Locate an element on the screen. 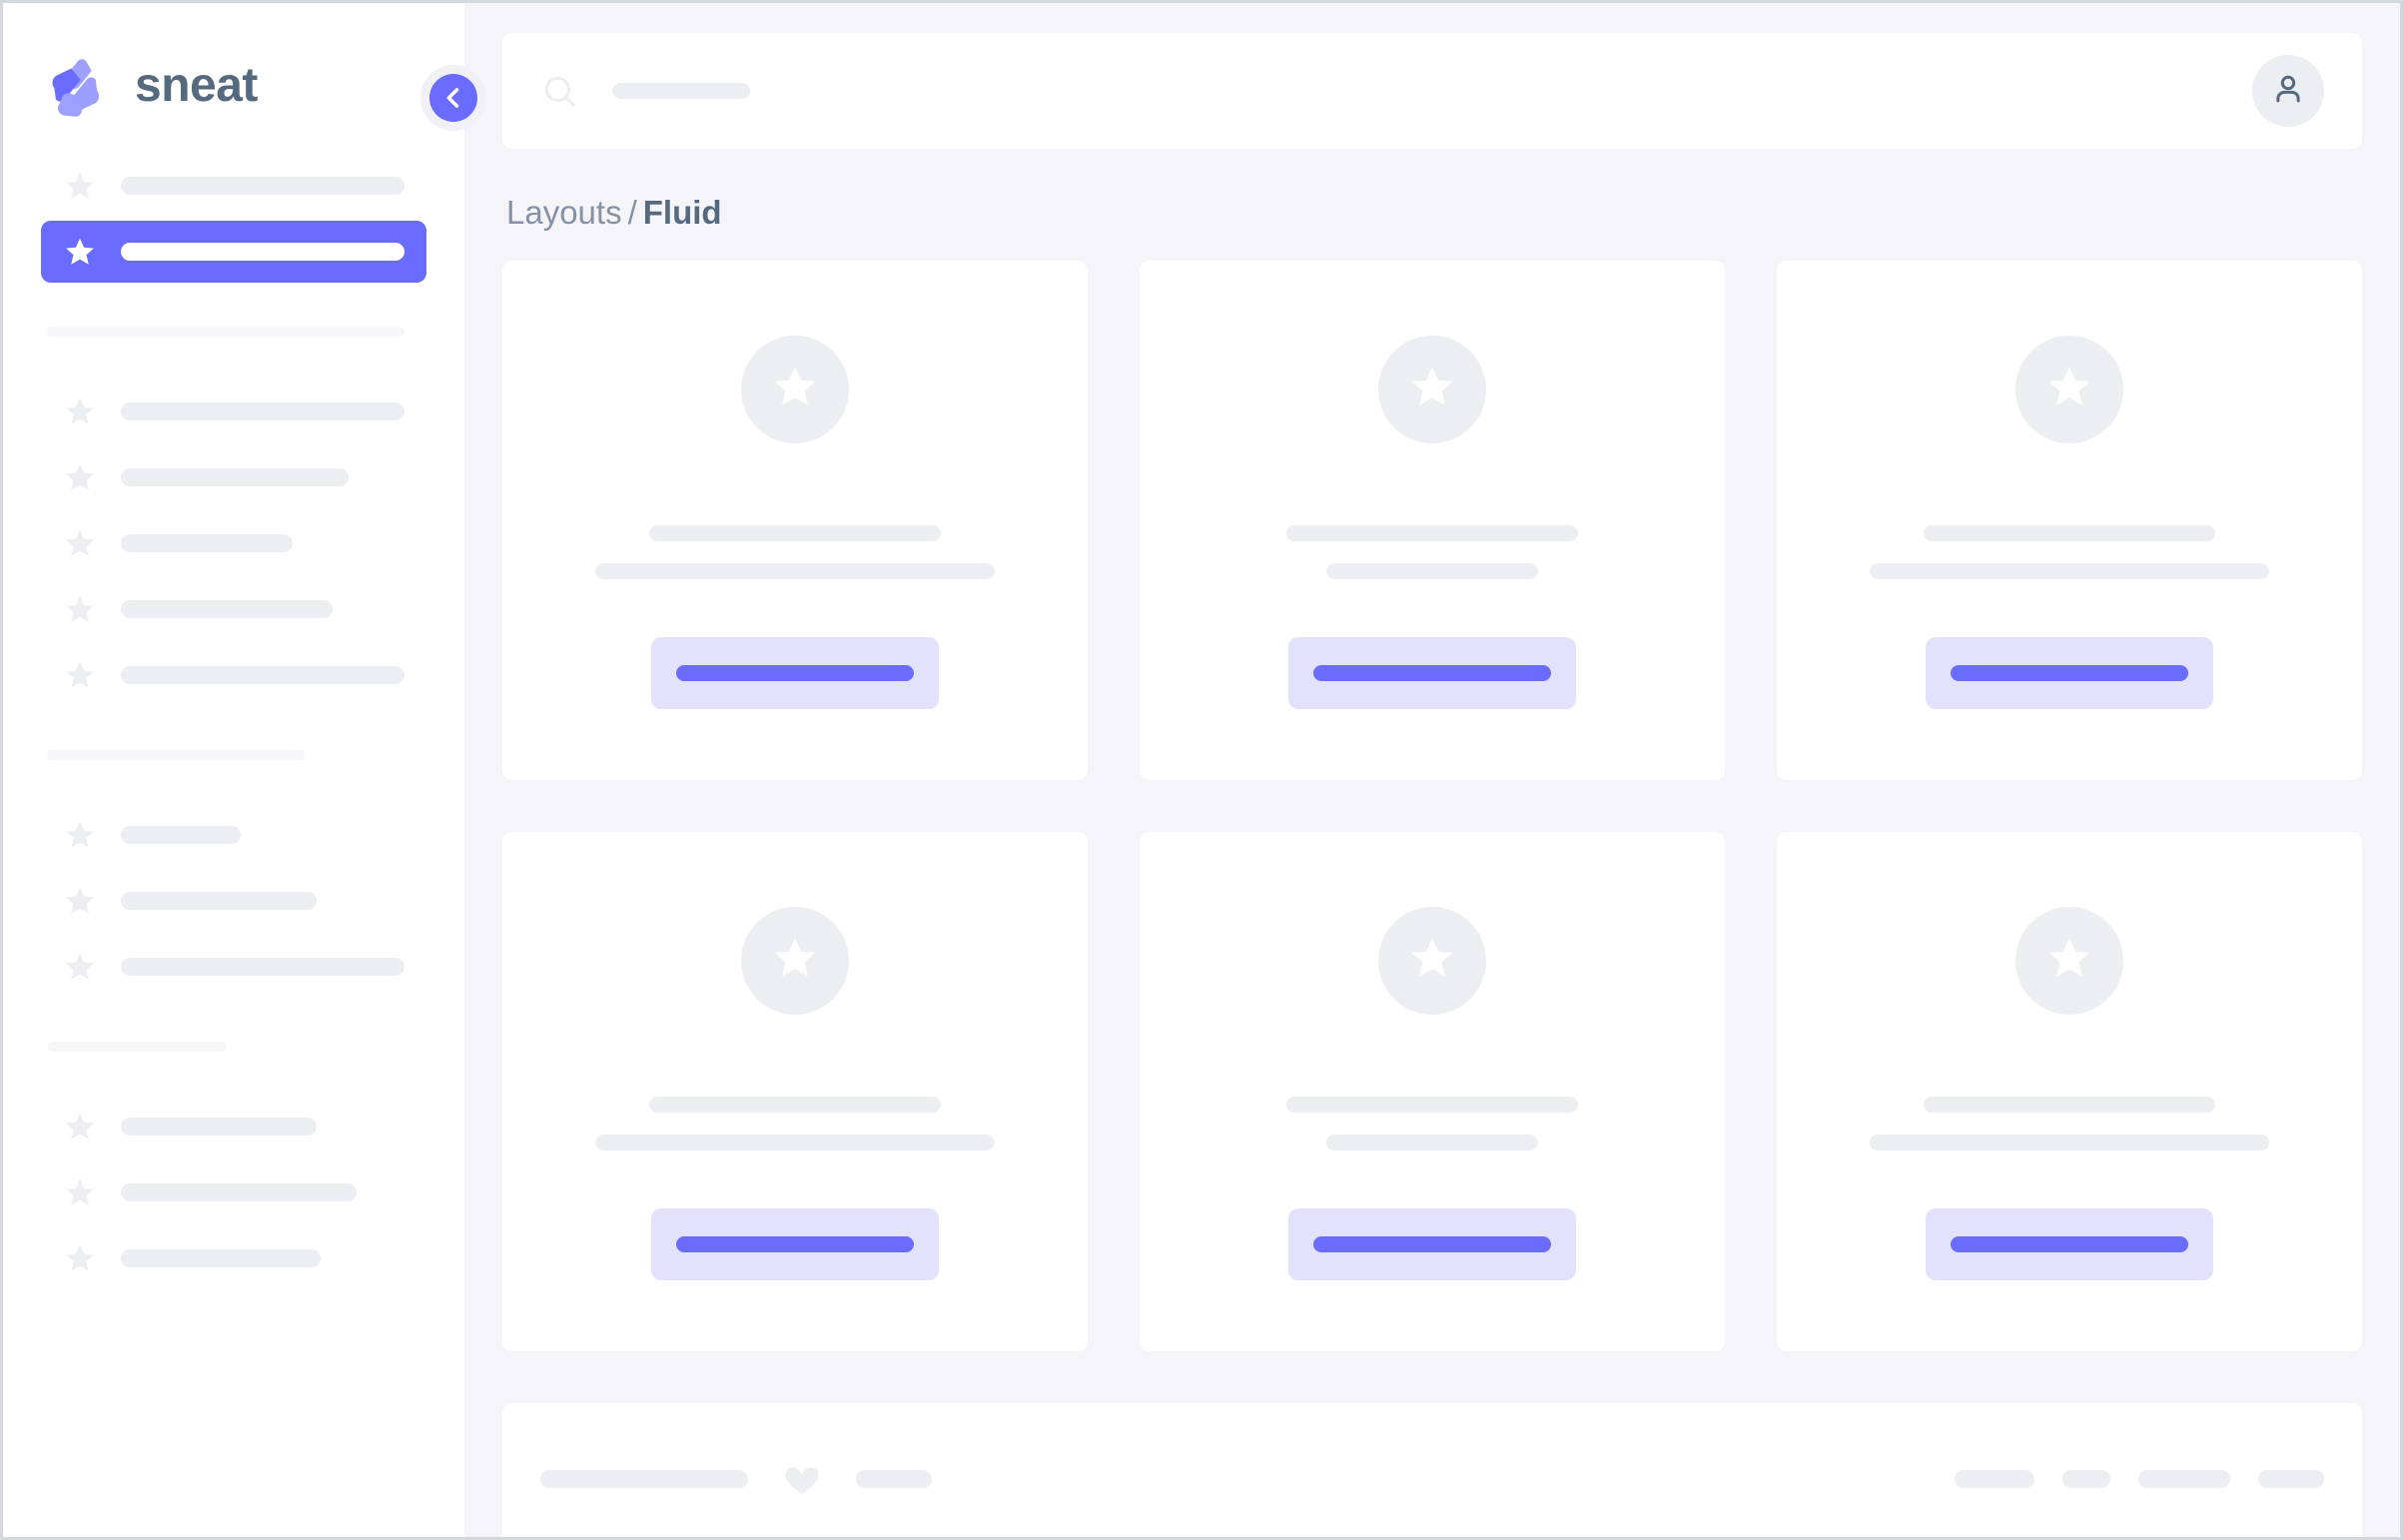  brand-header: sneat is located at coordinates (233, 64).